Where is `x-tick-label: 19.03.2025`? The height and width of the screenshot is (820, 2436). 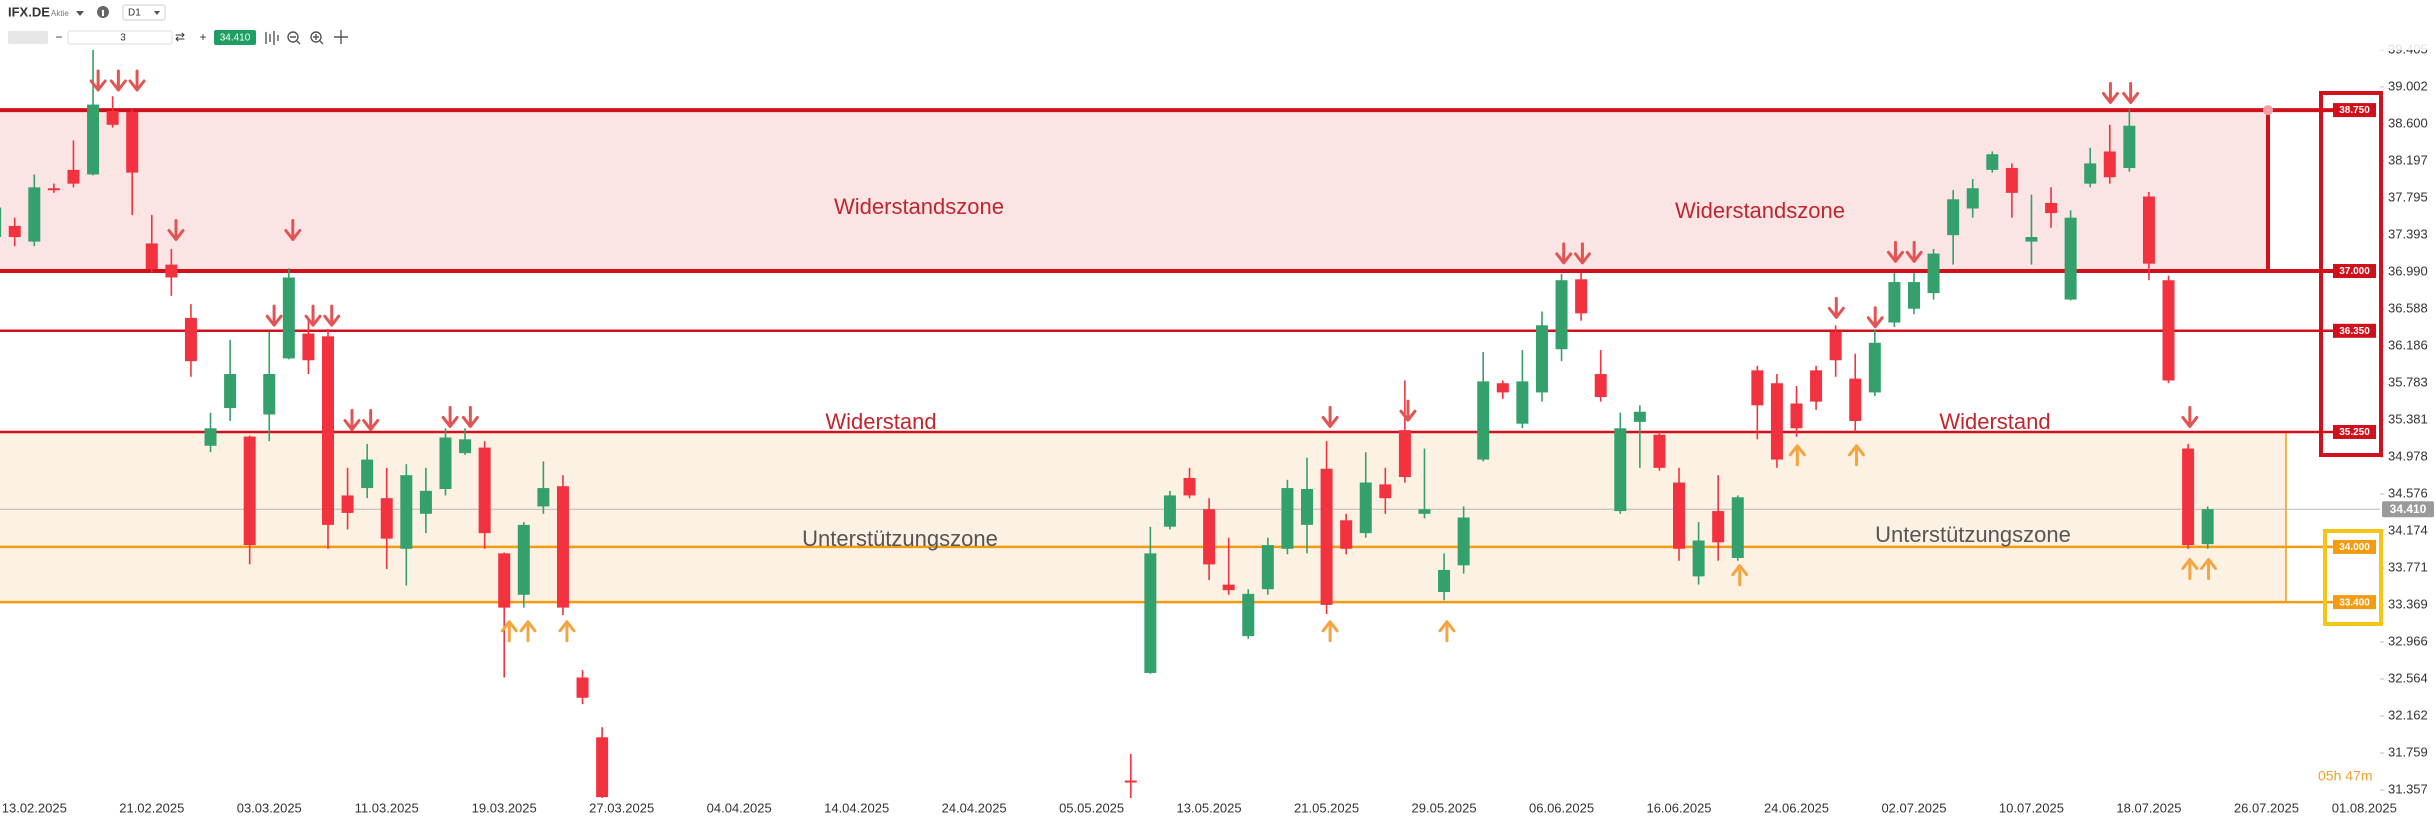 x-tick-label: 19.03.2025 is located at coordinates (504, 807).